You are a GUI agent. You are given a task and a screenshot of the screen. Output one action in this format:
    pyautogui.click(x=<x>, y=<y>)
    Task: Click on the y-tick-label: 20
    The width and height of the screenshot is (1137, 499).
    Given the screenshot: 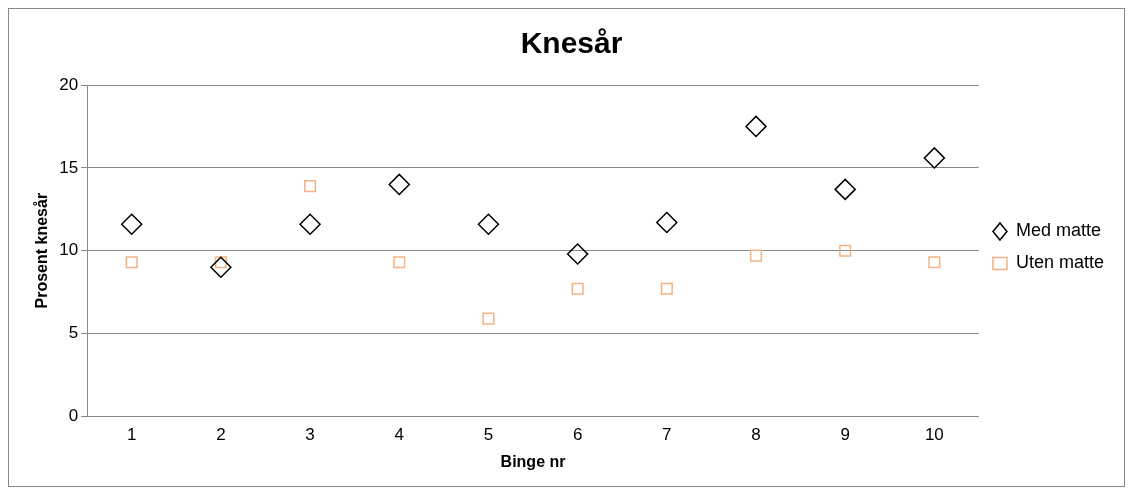 What is the action you would take?
    pyautogui.click(x=69, y=84)
    